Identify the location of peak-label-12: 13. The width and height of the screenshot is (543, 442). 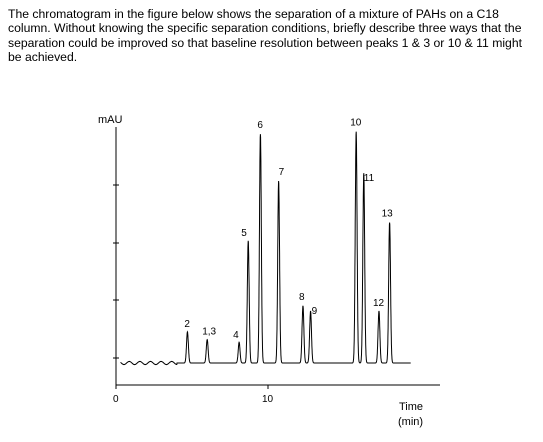
(388, 214).